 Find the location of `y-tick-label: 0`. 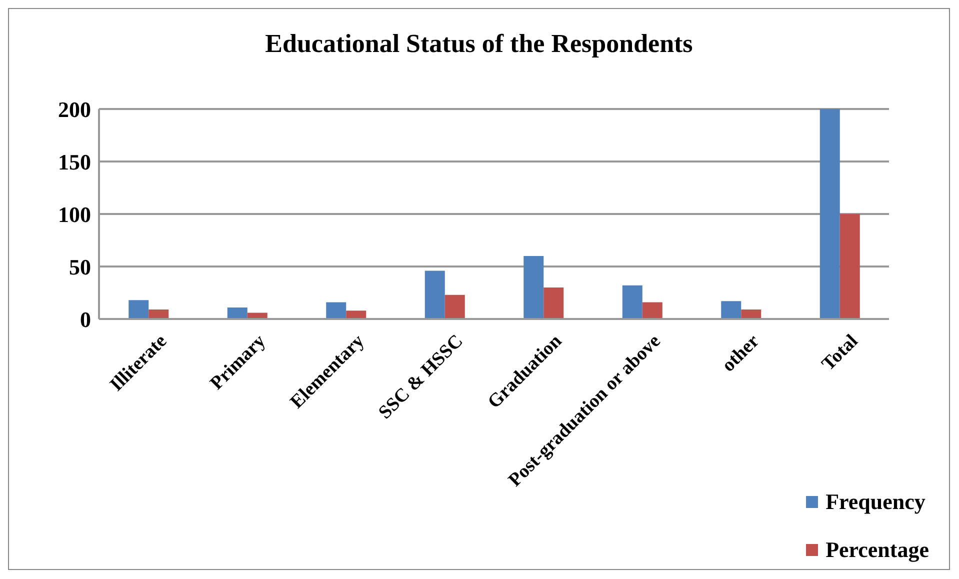

y-tick-label: 0 is located at coordinates (85, 319).